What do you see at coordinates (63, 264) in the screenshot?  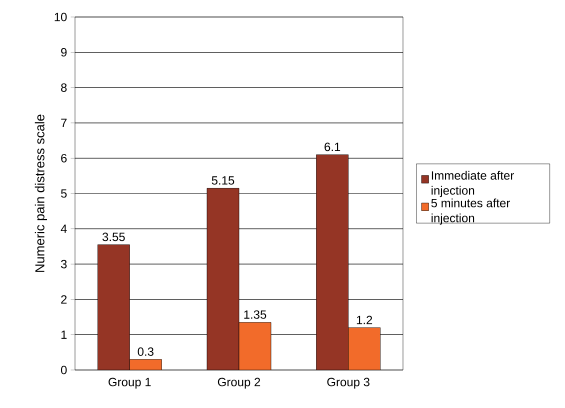 I see `y-tick-label: 3` at bounding box center [63, 264].